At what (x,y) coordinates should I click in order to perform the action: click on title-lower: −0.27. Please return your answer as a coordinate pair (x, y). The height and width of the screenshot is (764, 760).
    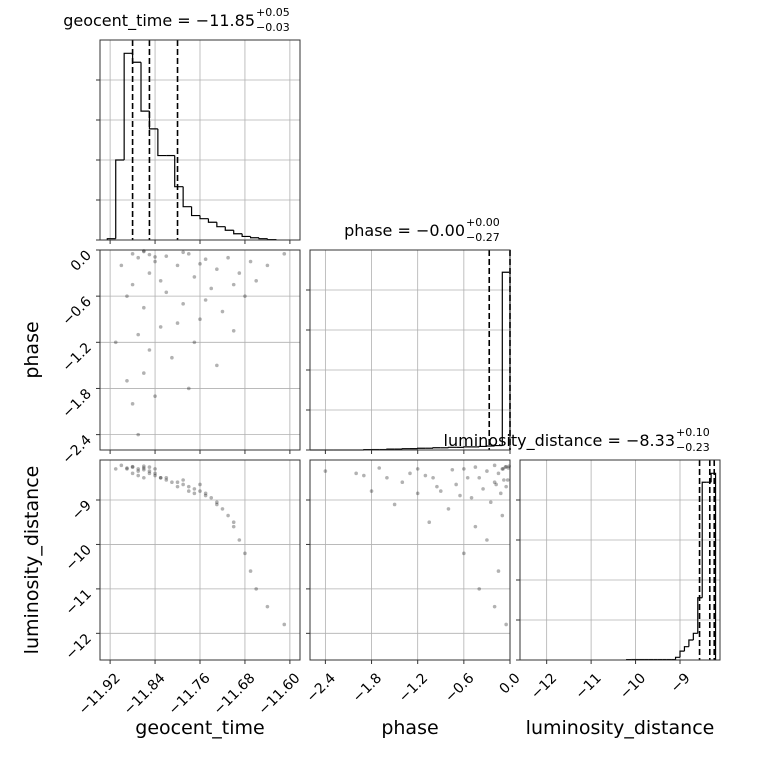
    Looking at the image, I should click on (483, 237).